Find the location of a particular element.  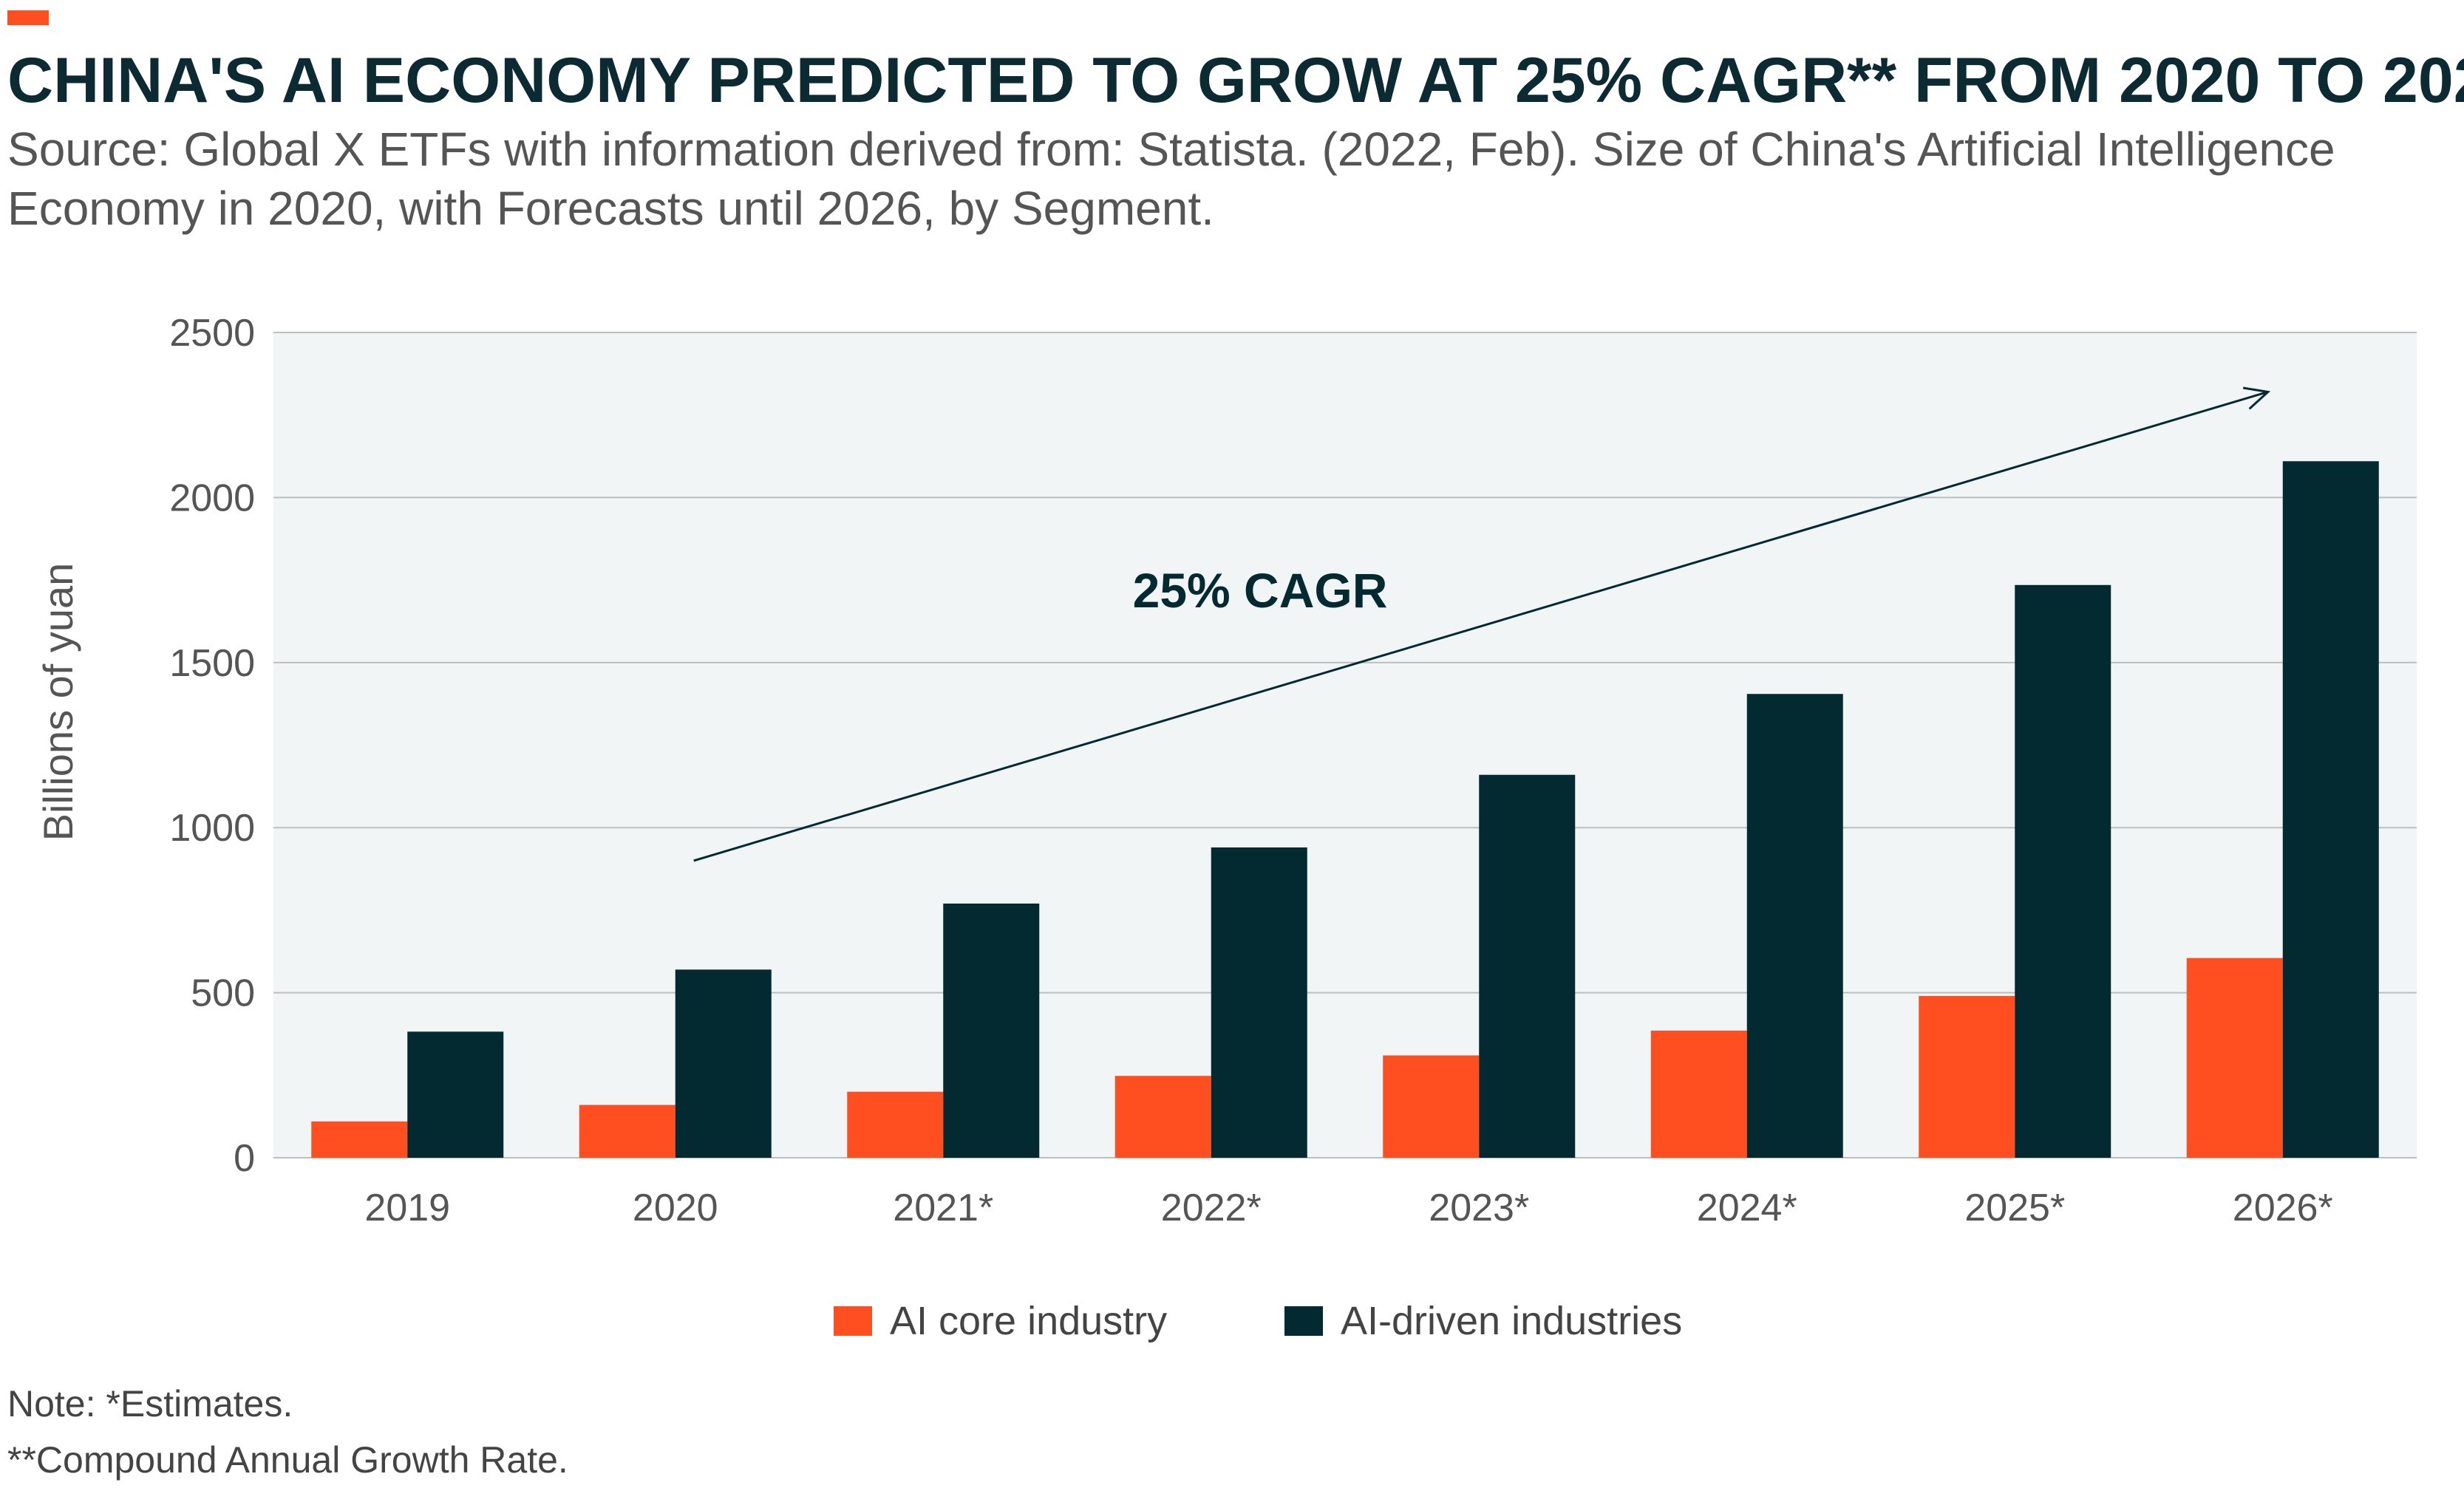

y-tick-label: 0 is located at coordinates (244, 1158).